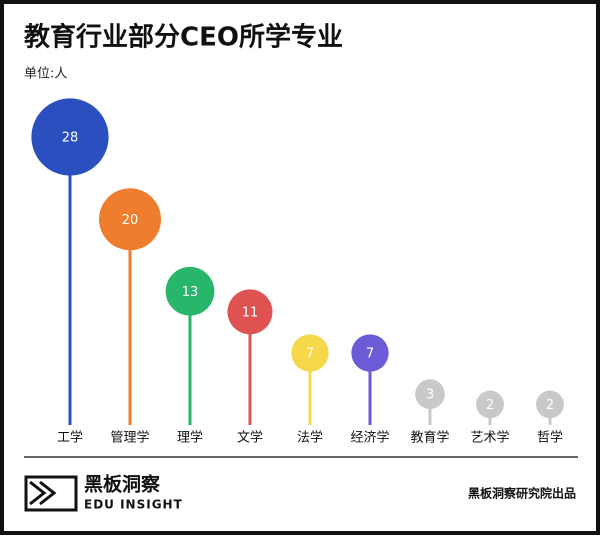 This screenshot has height=539, width=600. Describe the element at coordinates (489, 438) in the screenshot. I see `x-tick-label: 艺术学` at that location.